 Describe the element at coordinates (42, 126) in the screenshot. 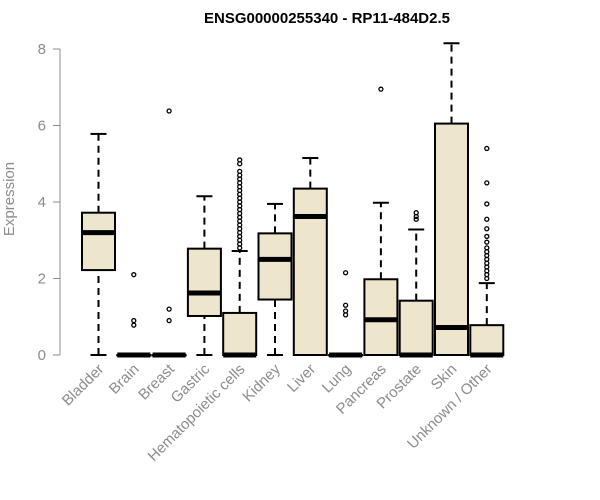

I see `y-tick-label: 6` at that location.